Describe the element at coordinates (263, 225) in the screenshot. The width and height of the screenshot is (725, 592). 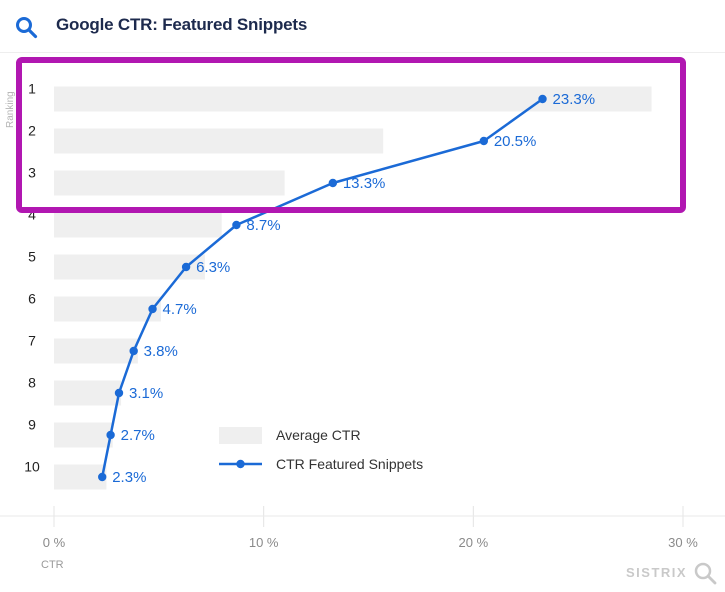
I see `featured-snippets-data-label: 8.7%` at that location.